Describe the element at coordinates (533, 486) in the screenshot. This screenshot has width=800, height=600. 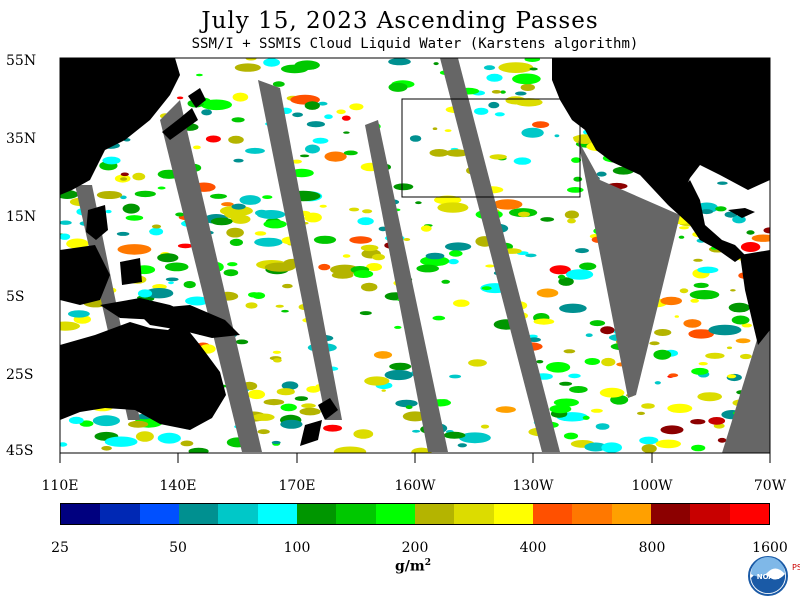
I see `lon-label-130w: 130W` at that location.